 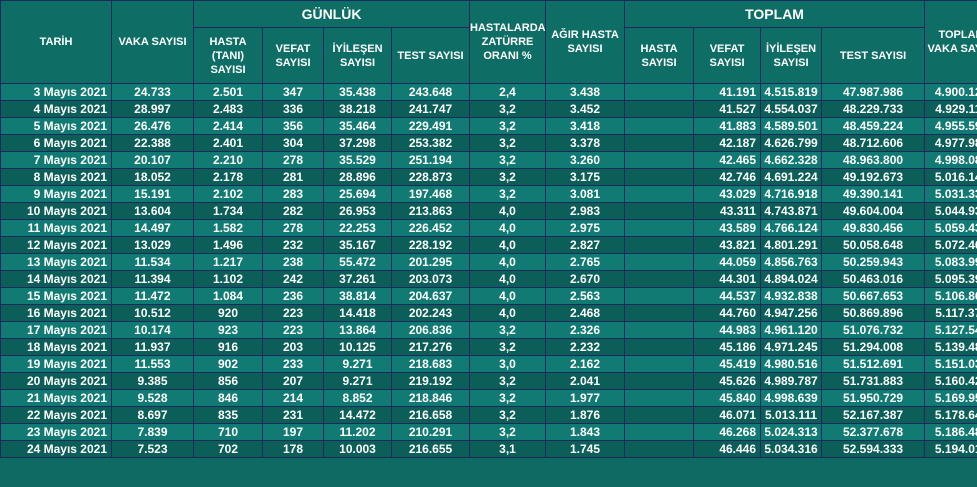 What do you see at coordinates (873, 398) in the screenshot?
I see `cell-toplam-test: 51.950.729` at bounding box center [873, 398].